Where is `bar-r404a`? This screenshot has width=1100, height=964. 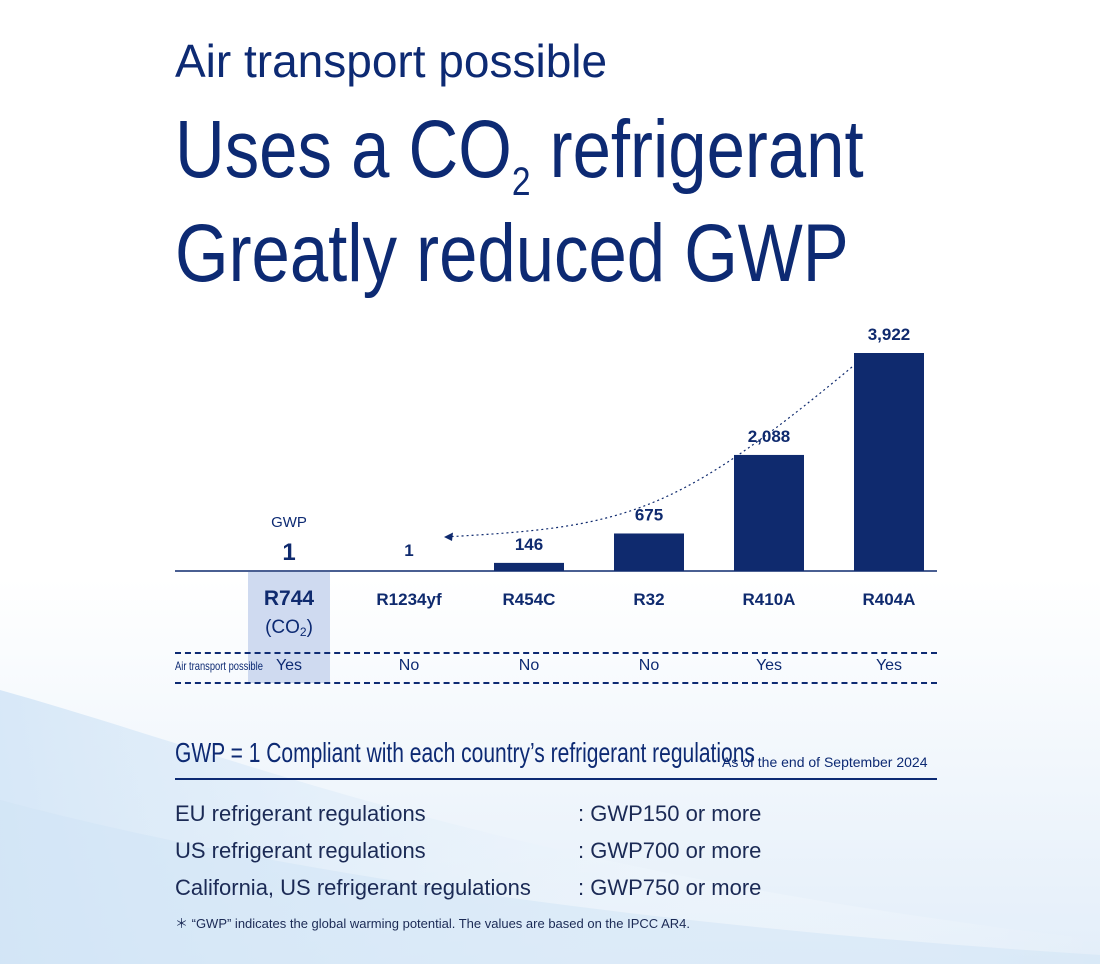
bar-r404a is located at coordinates (889, 462).